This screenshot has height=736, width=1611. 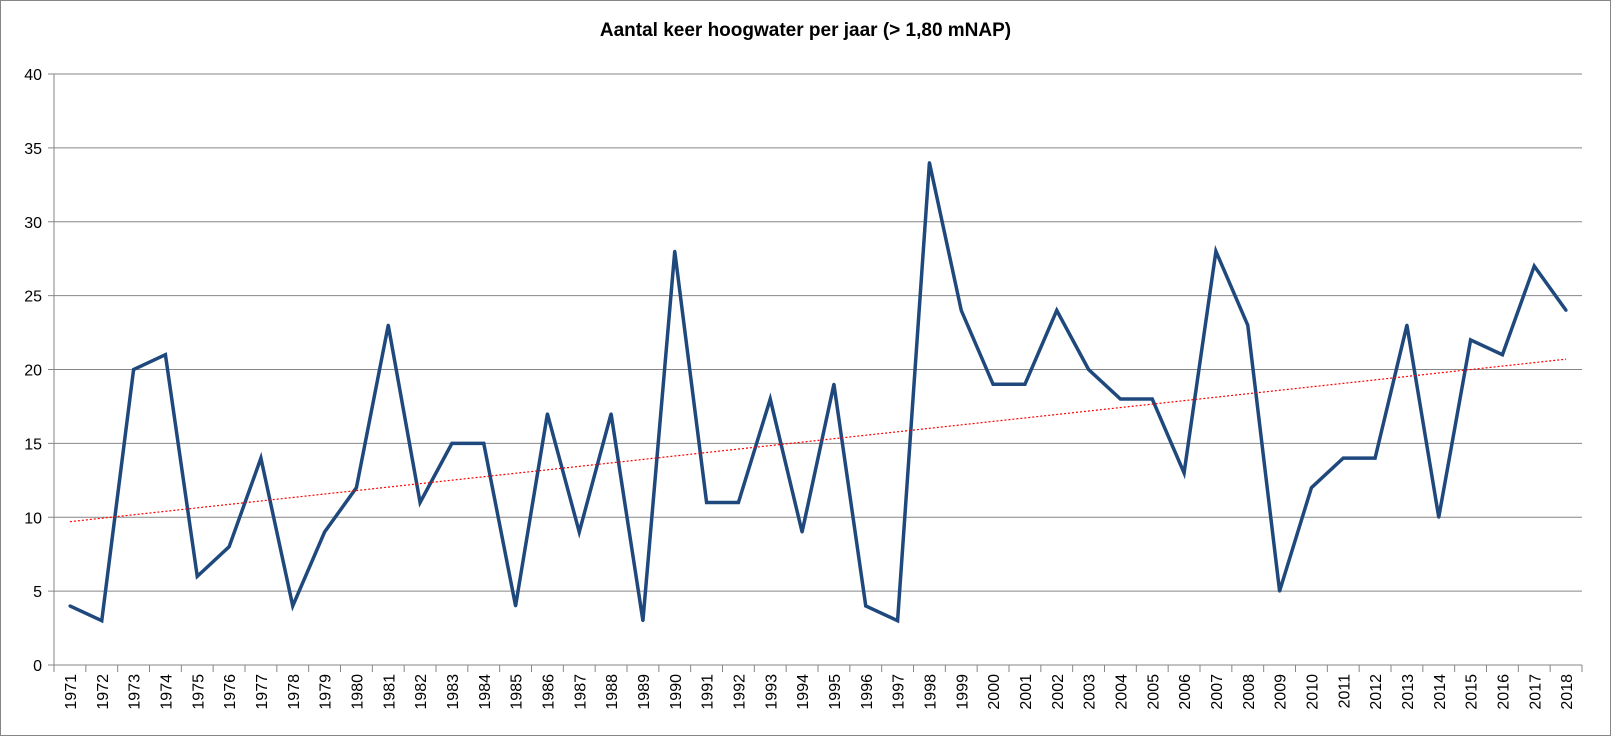 What do you see at coordinates (453, 692) in the screenshot?
I see `x-tick-label: 1983` at bounding box center [453, 692].